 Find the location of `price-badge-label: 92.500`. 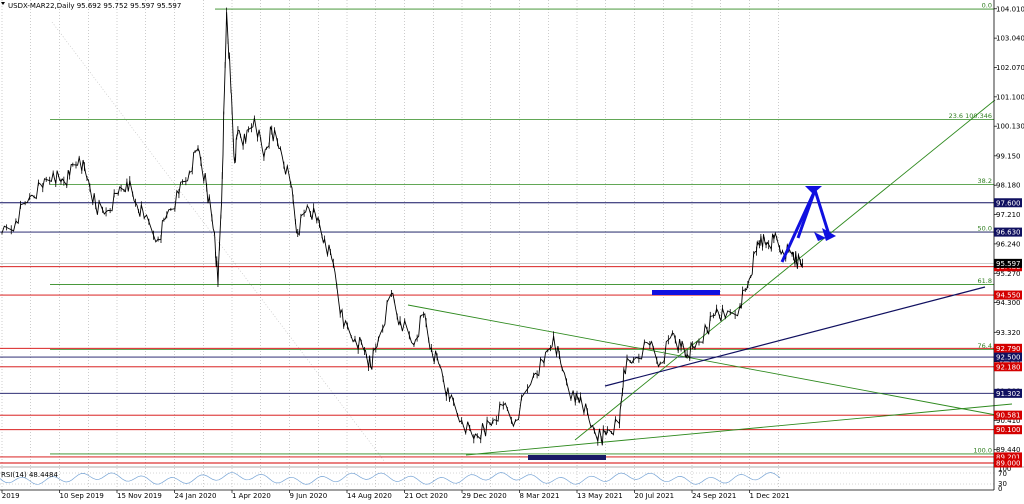

price-badge-label: 92.500 is located at coordinates (1008, 358).